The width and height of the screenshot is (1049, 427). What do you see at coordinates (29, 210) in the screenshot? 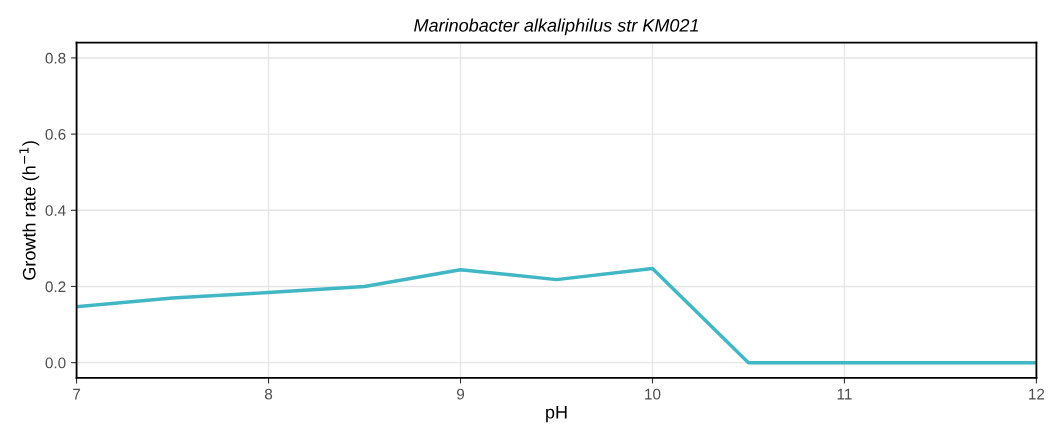
I see `y-axis-title: Growth rate (h$^{−1}$)` at bounding box center [29, 210].